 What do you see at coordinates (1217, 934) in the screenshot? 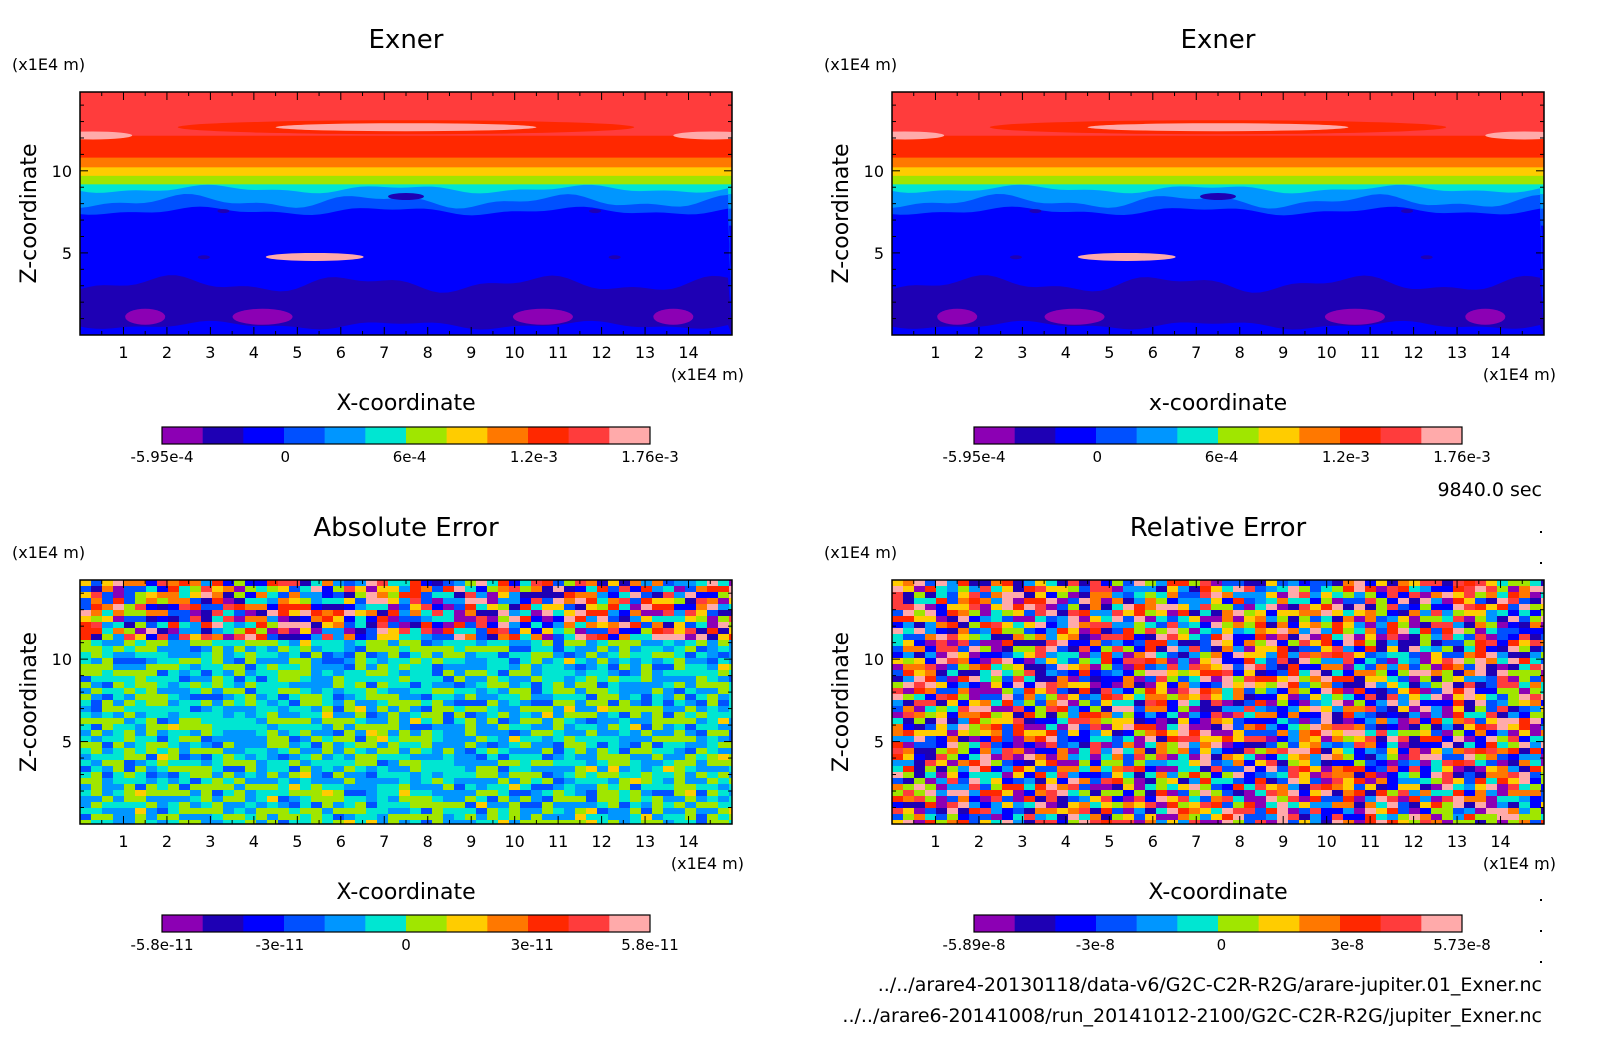
I see `colorbar: -5.89e-8 -3e-8 0 3e-8 5.73e-8` at bounding box center [1217, 934].